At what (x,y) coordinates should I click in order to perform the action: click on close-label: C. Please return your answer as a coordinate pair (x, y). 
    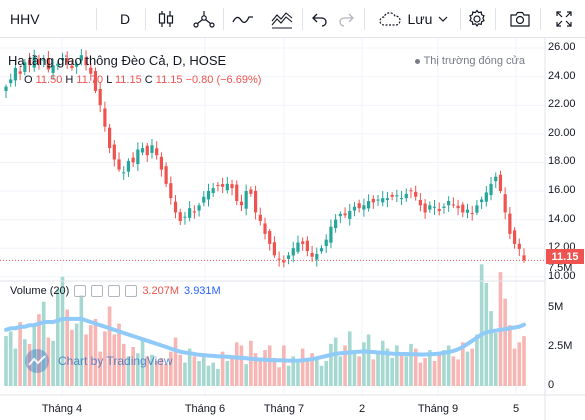
    Looking at the image, I should click on (148, 80).